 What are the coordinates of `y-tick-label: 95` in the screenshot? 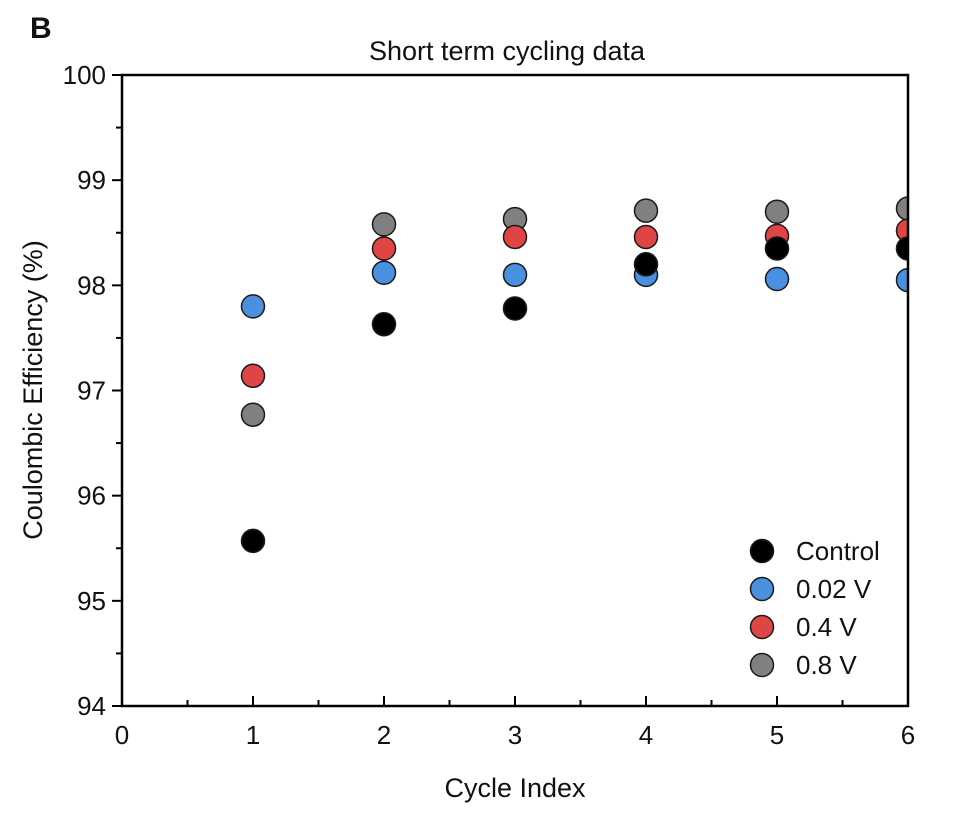 It's located at (91, 601).